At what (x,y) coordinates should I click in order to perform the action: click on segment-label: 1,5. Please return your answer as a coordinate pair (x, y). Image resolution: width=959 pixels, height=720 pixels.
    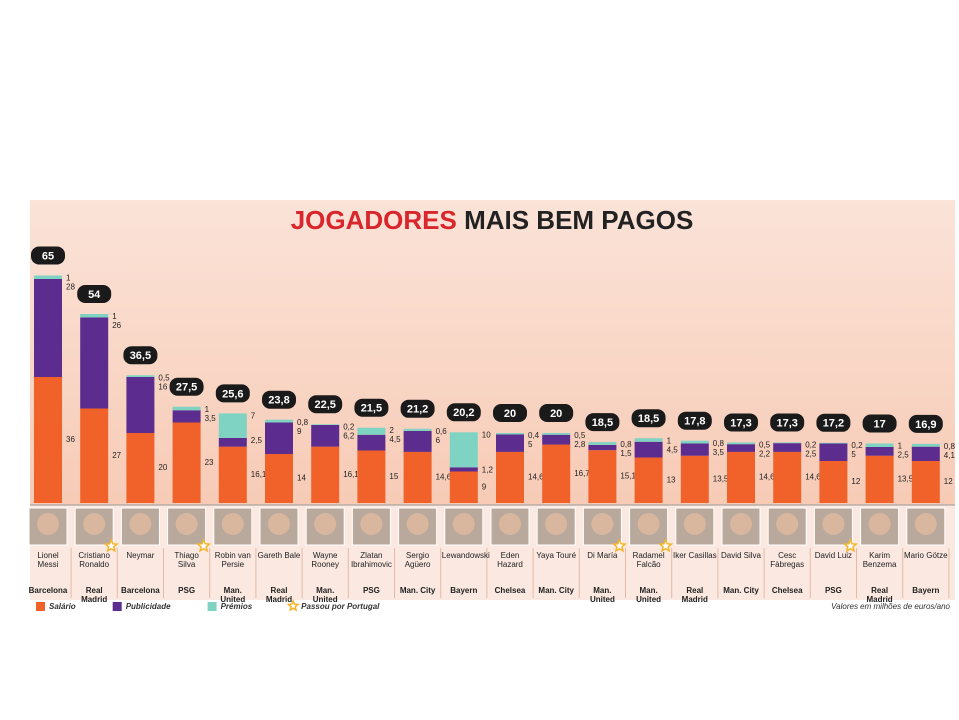
    Looking at the image, I should click on (626, 453).